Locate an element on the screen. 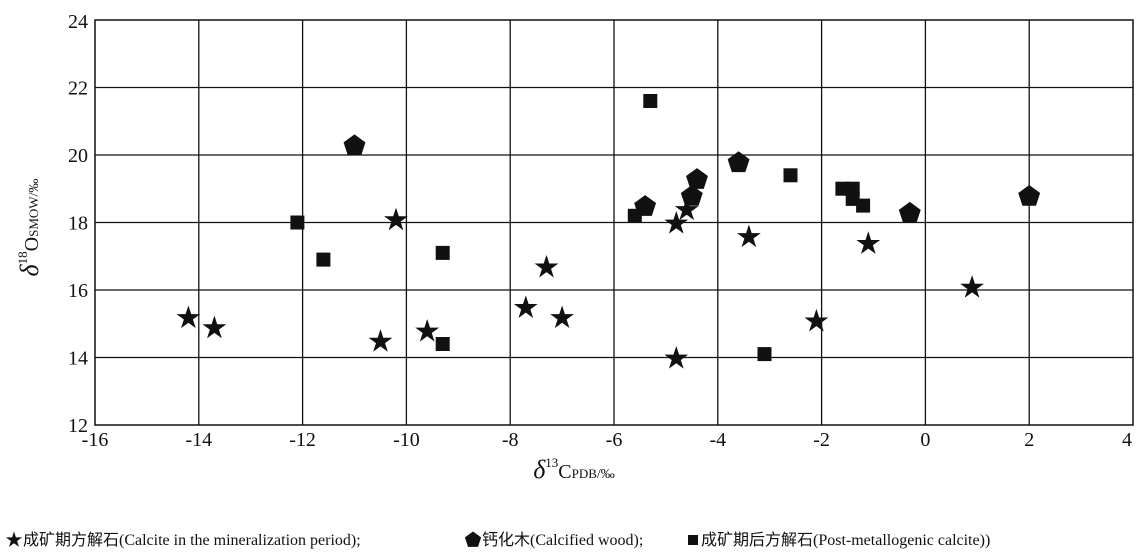 Image resolution: width=1146 pixels, height=556 pixels. x-axis-label: δ13CPDB/‰ is located at coordinates (574, 469).